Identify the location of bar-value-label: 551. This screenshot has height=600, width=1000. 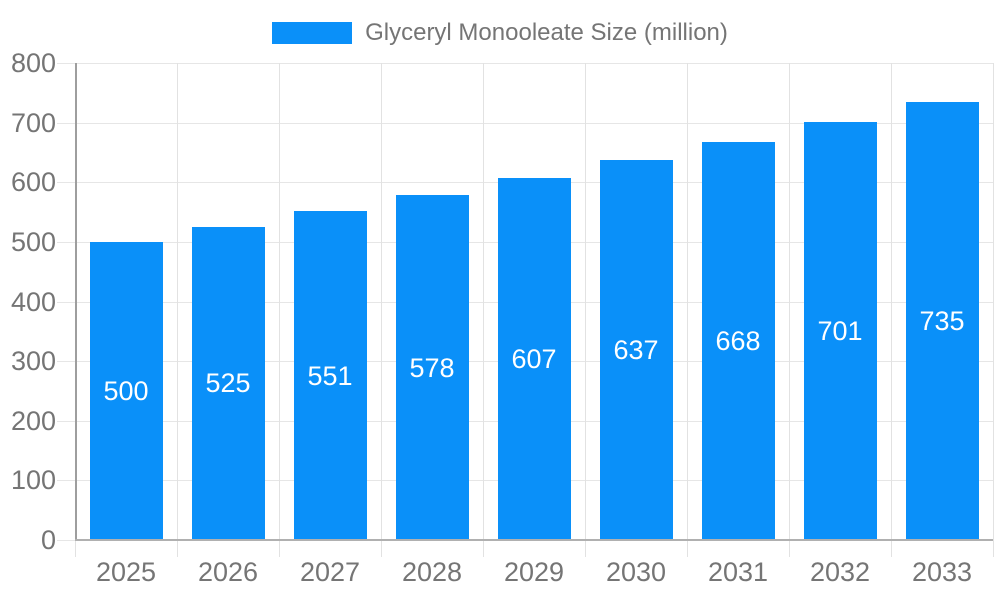
(330, 375).